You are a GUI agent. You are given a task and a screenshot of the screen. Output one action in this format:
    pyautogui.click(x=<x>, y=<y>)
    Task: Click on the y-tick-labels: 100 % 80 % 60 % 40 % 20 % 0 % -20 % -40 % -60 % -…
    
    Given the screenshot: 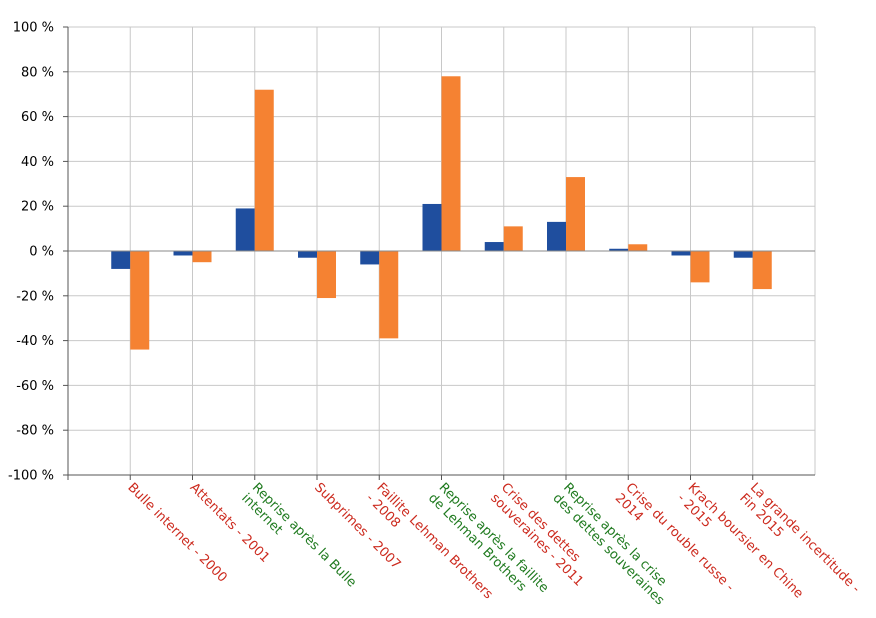 What is the action you would take?
    pyautogui.click(x=31, y=252)
    